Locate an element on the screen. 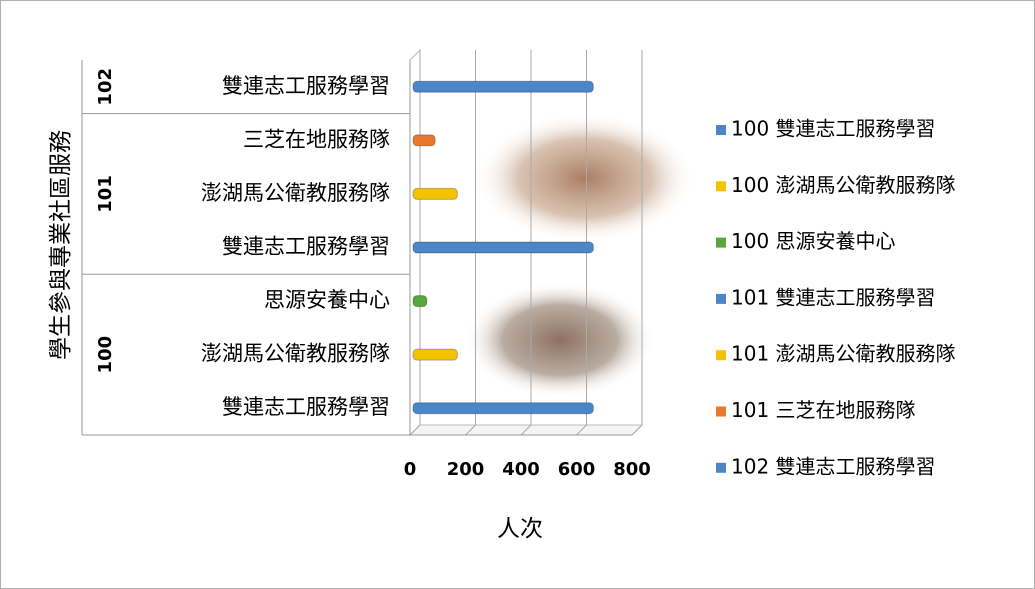 This screenshot has width=1035, height=589. x-tick-label: 600 is located at coordinates (577, 469).